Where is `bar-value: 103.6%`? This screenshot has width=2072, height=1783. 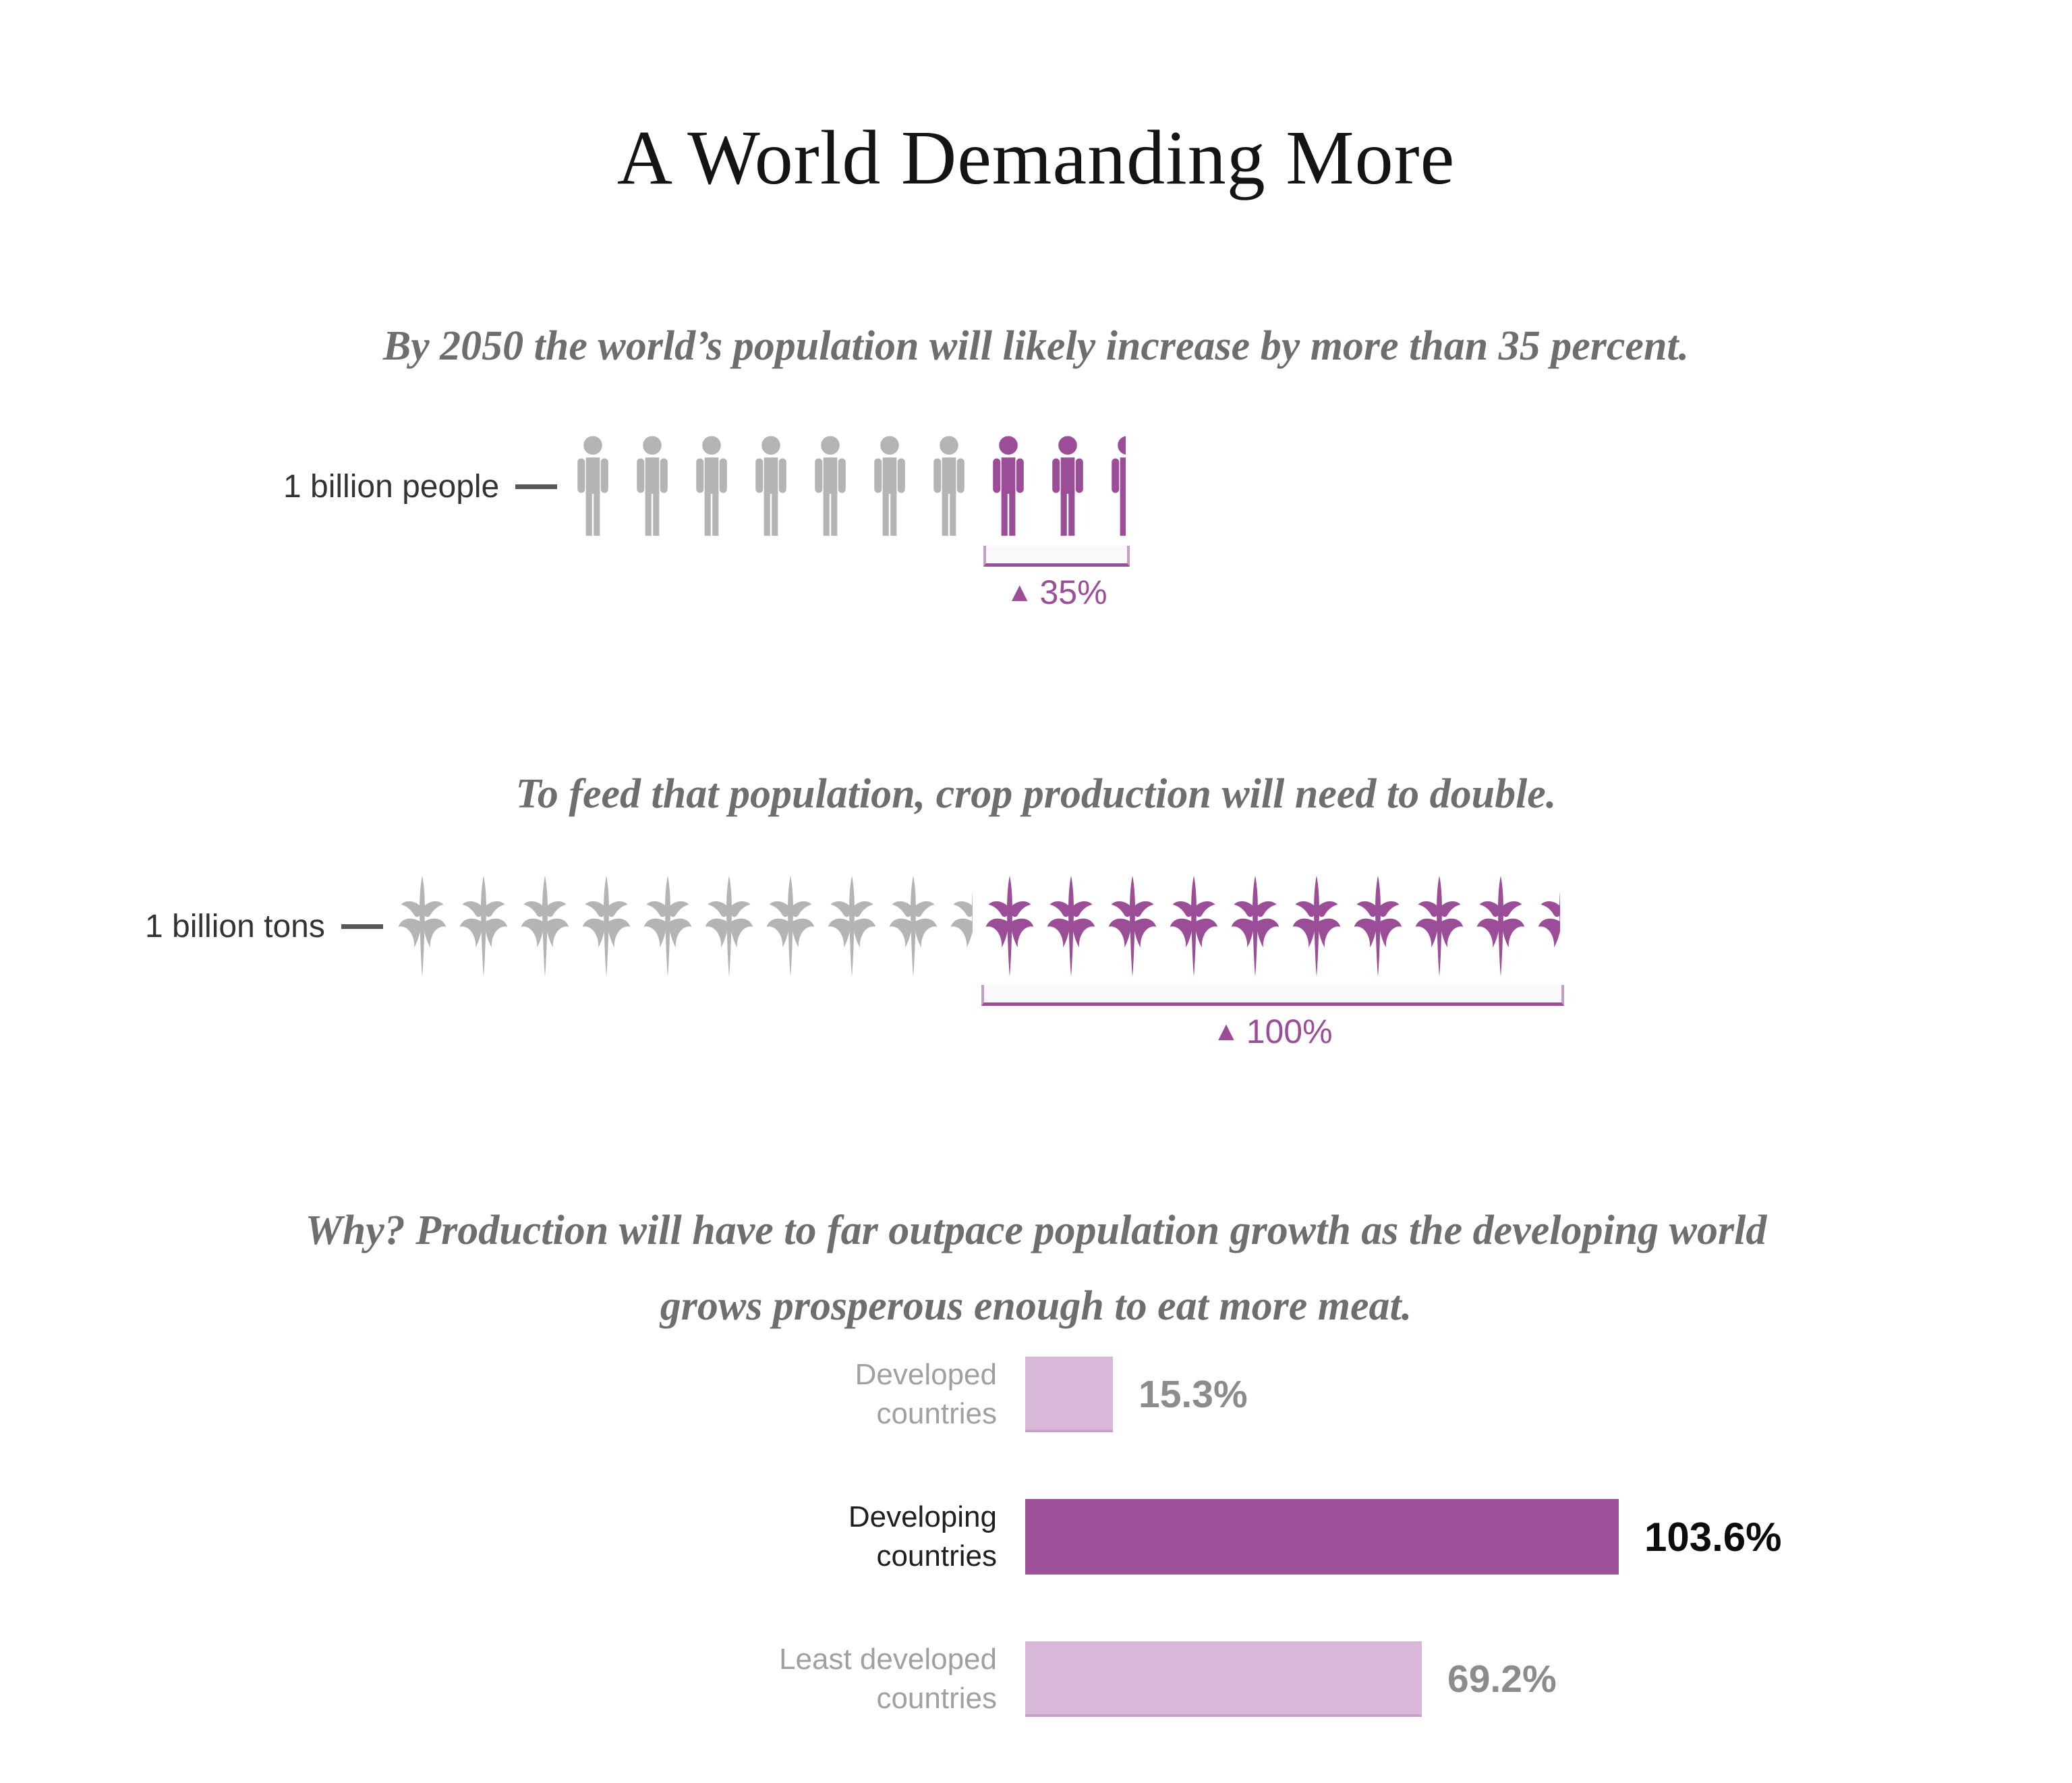
bar-value: 103.6% is located at coordinates (1713, 1537).